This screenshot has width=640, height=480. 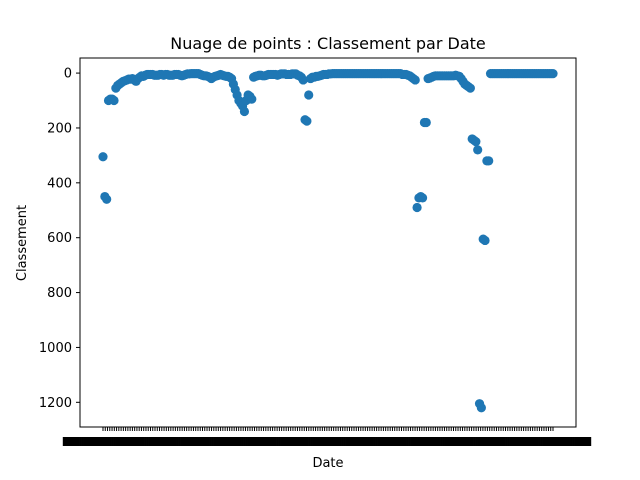 What do you see at coordinates (328, 43) in the screenshot?
I see `chart-title: Nuage de points : Classement par Date` at bounding box center [328, 43].